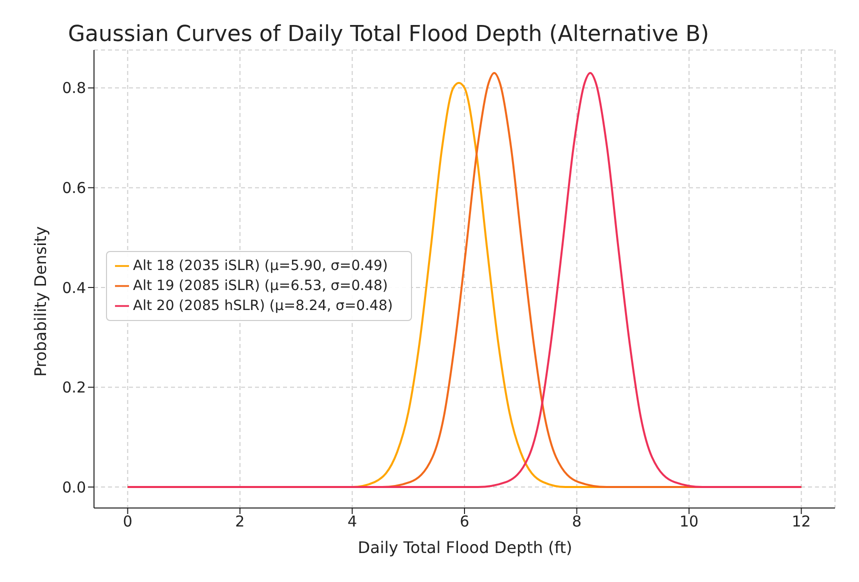 The image size is (859, 582). What do you see at coordinates (260, 266) in the screenshot?
I see `legend-label: Alt 18 (2035 iSLR) (μ=5.90, σ=0.49)` at bounding box center [260, 266].